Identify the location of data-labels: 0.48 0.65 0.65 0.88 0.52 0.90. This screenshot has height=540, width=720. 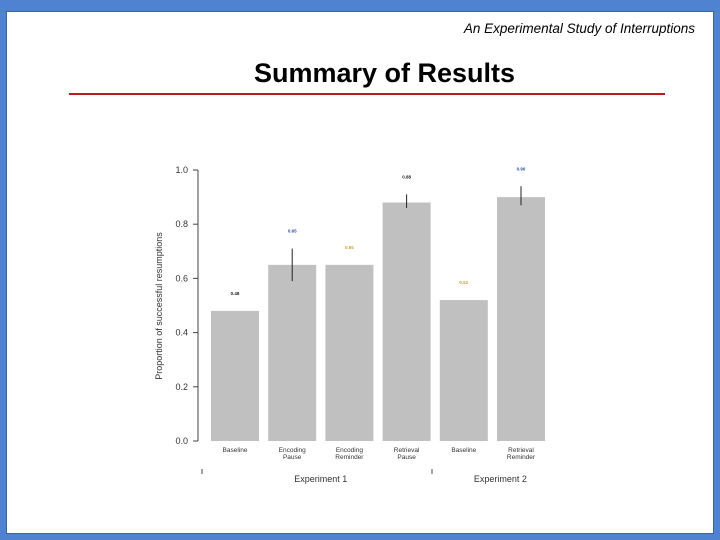
(378, 231).